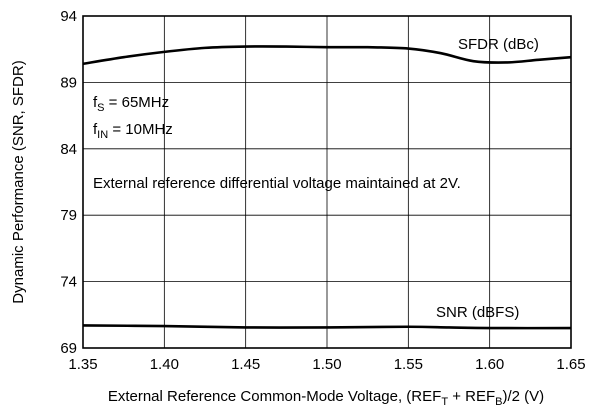 Image resolution: width=595 pixels, height=408 pixels. Describe the element at coordinates (68, 215) in the screenshot. I see `y-tick-label: 79` at that location.